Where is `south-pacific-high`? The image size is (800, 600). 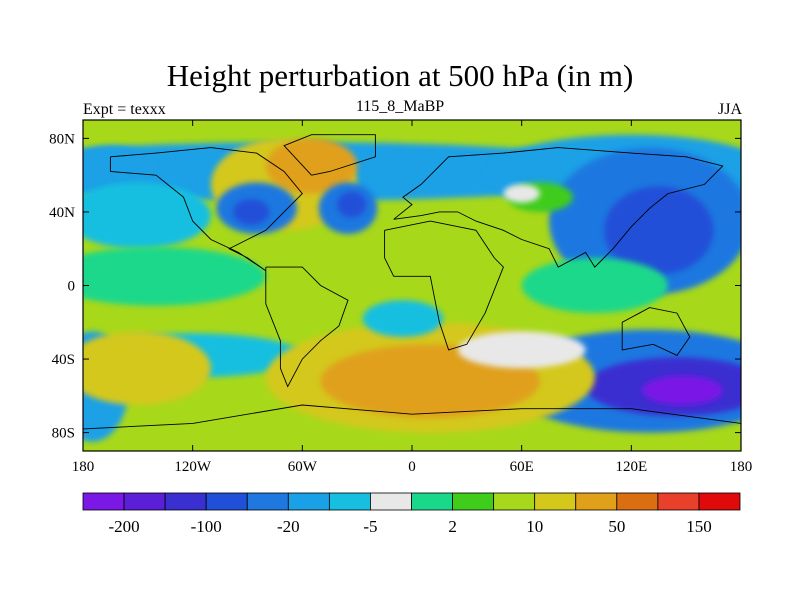 south-pacific-high is located at coordinates (147, 368).